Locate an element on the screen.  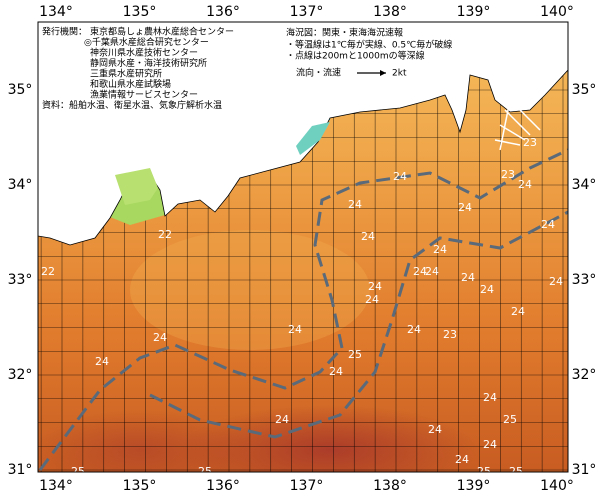
source: 資料：船舶水温、衛星水温、気象庁解析水温 is located at coordinates (132, 105).